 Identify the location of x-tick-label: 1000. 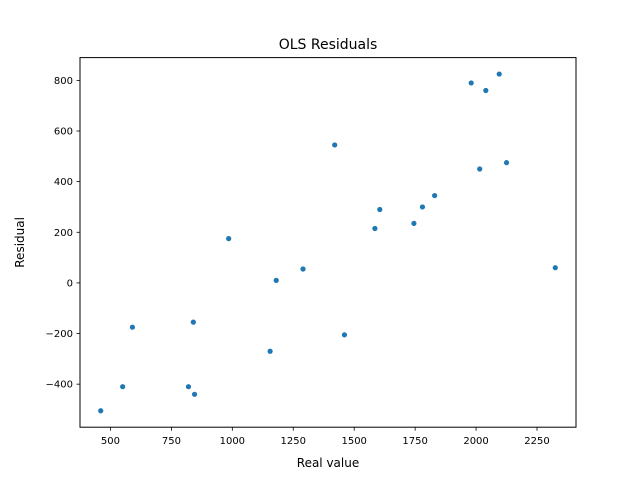
(232, 441).